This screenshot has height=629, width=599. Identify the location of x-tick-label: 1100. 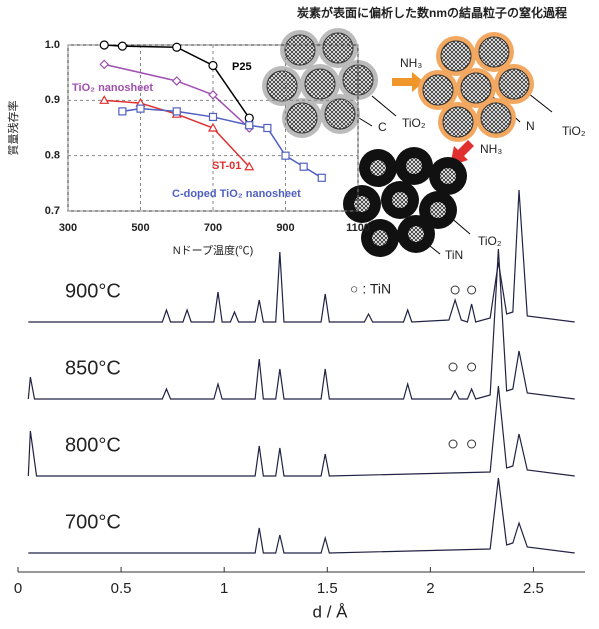
(358, 228).